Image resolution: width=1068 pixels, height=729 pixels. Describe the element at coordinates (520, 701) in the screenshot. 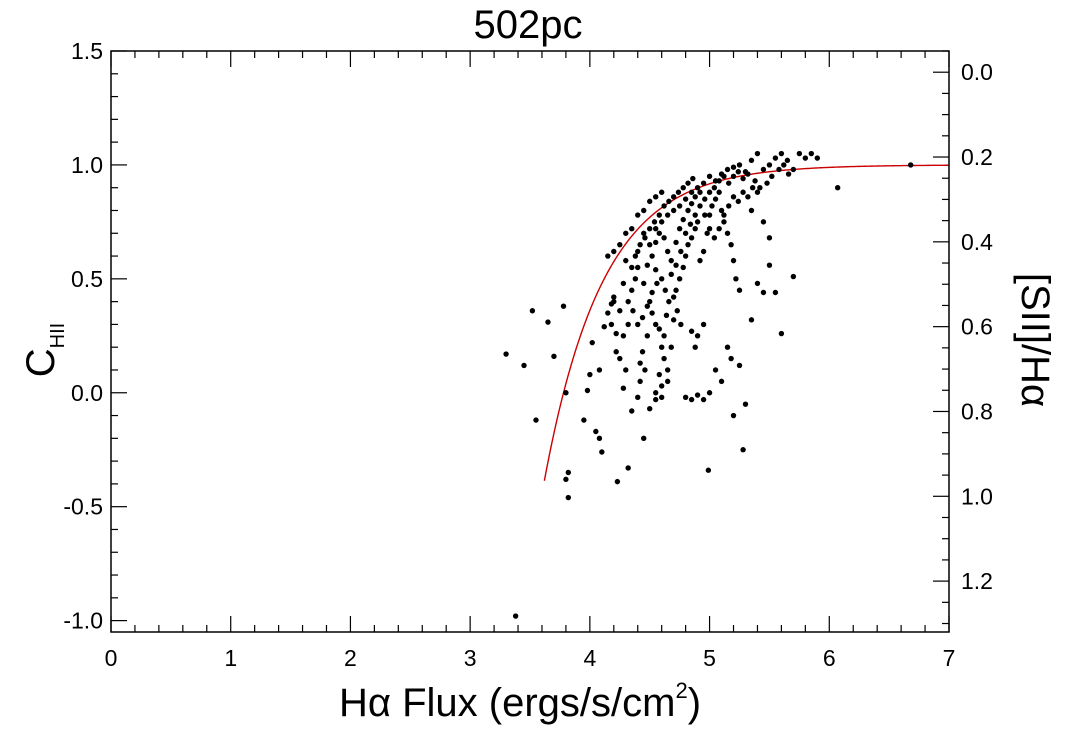

I see `x-axis-title: Hα Flux (ergs/s/cm2)` at that location.